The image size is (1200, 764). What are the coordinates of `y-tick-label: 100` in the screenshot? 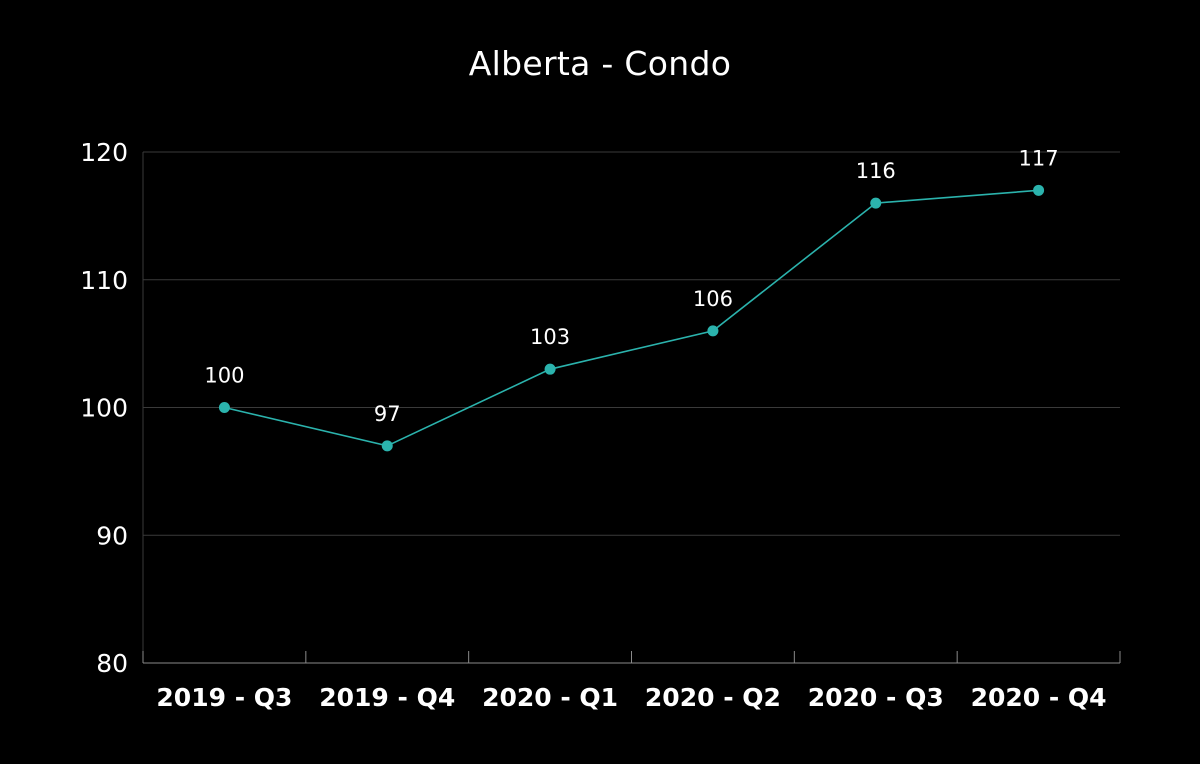 It's located at (104, 408).